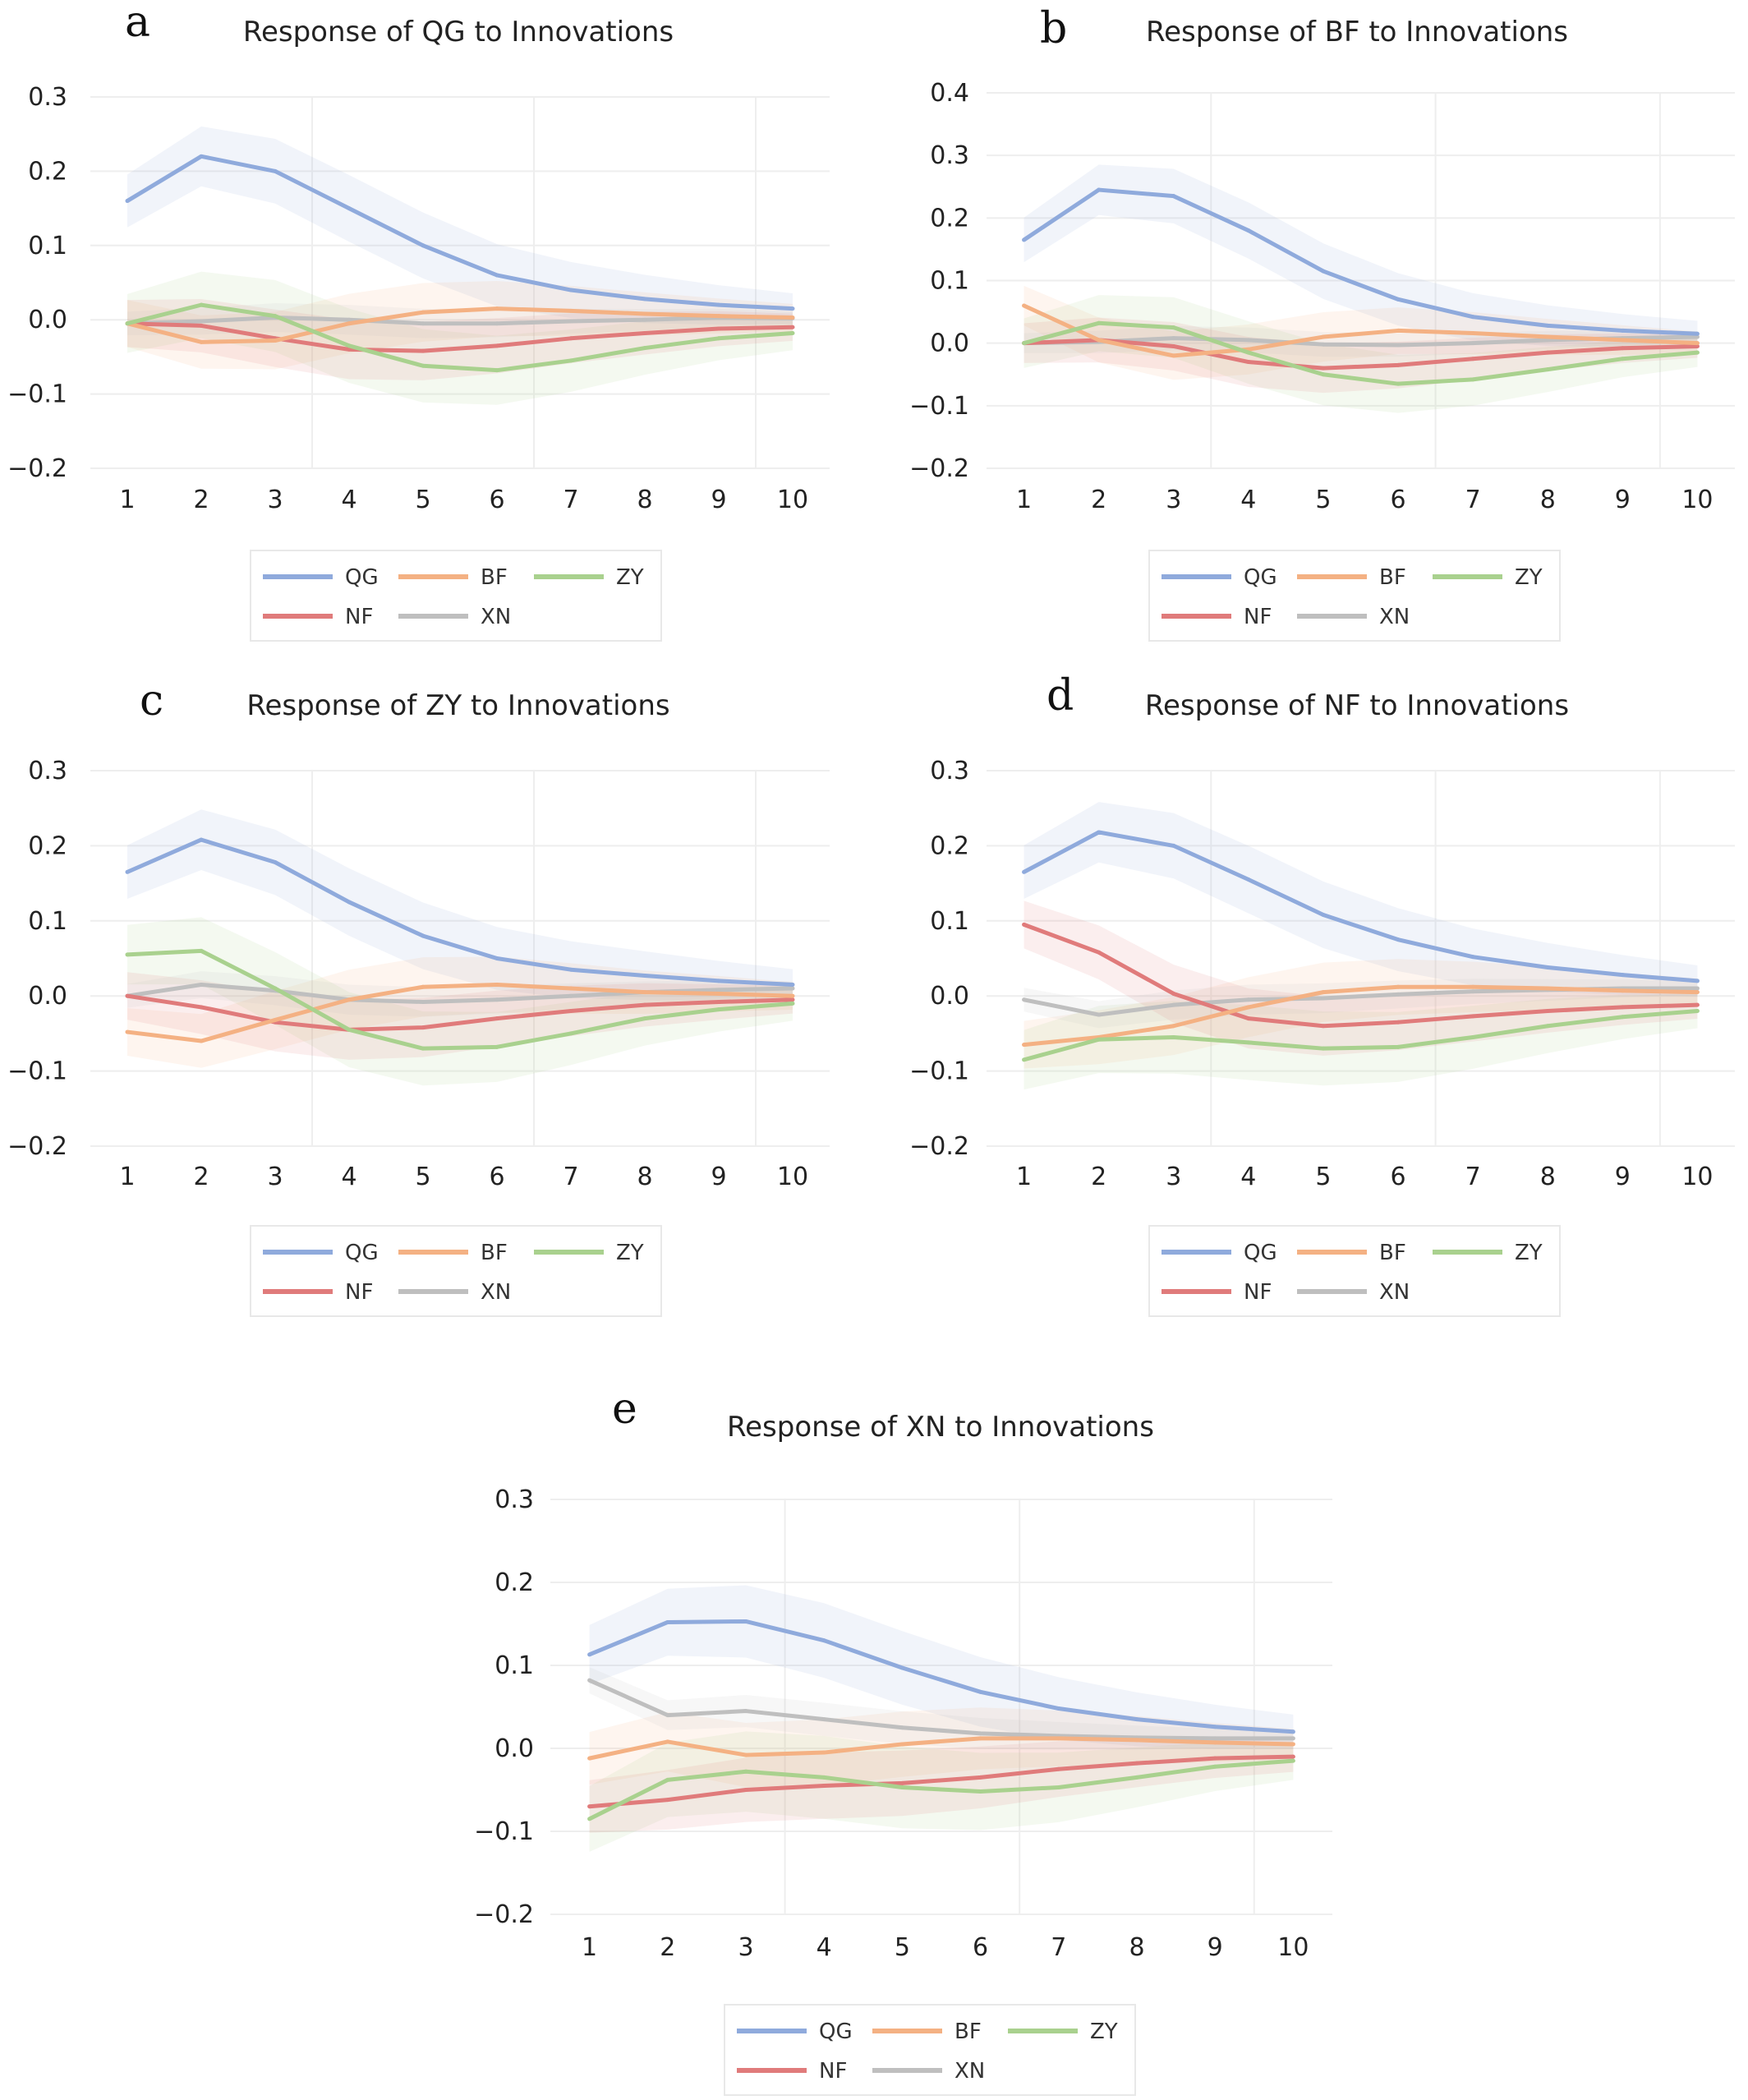  I want to click on legend-label: ZY, so click(630, 1253).